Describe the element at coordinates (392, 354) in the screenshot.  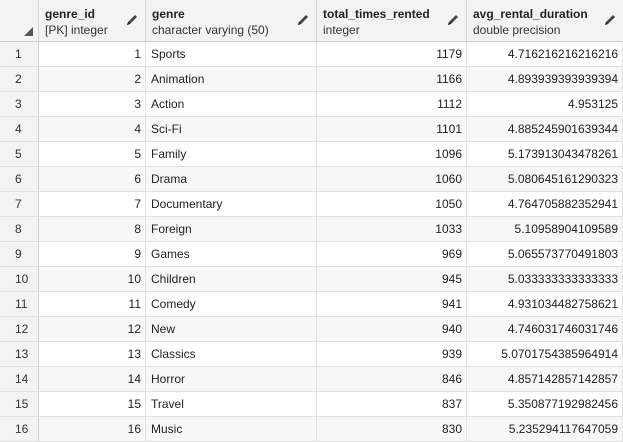
I see `cell-total-times-rented: 939` at that location.